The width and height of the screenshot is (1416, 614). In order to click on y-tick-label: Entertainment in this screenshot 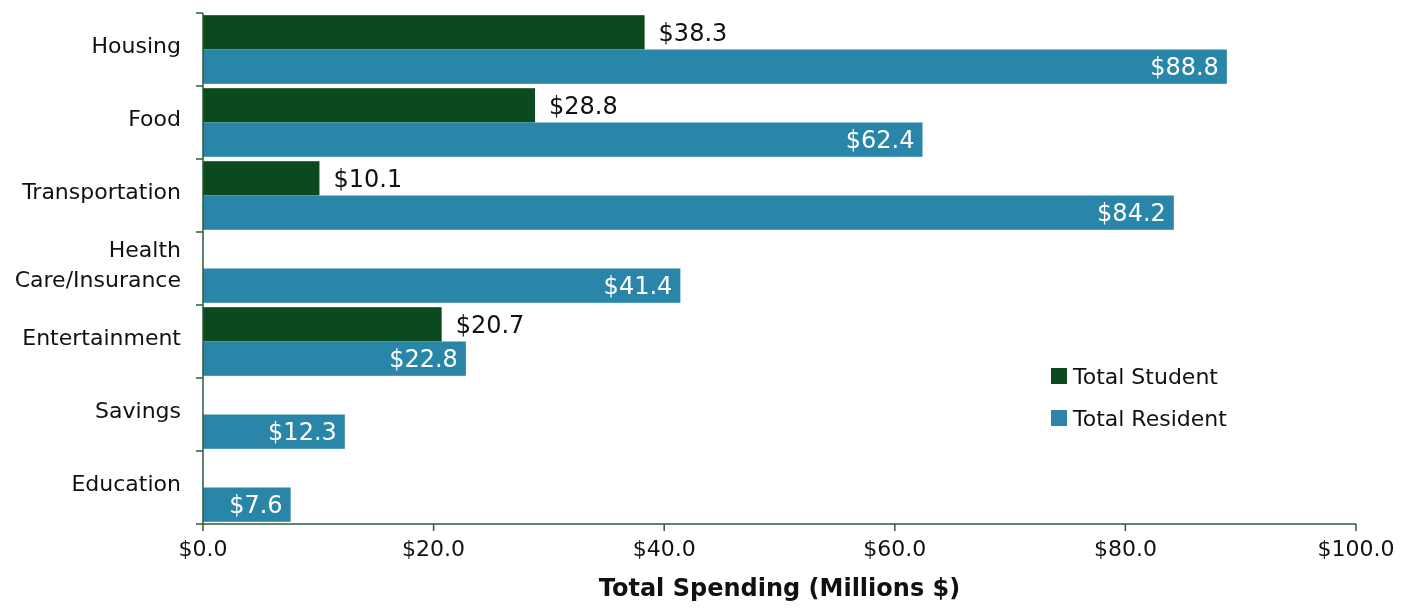, I will do `click(102, 338)`.